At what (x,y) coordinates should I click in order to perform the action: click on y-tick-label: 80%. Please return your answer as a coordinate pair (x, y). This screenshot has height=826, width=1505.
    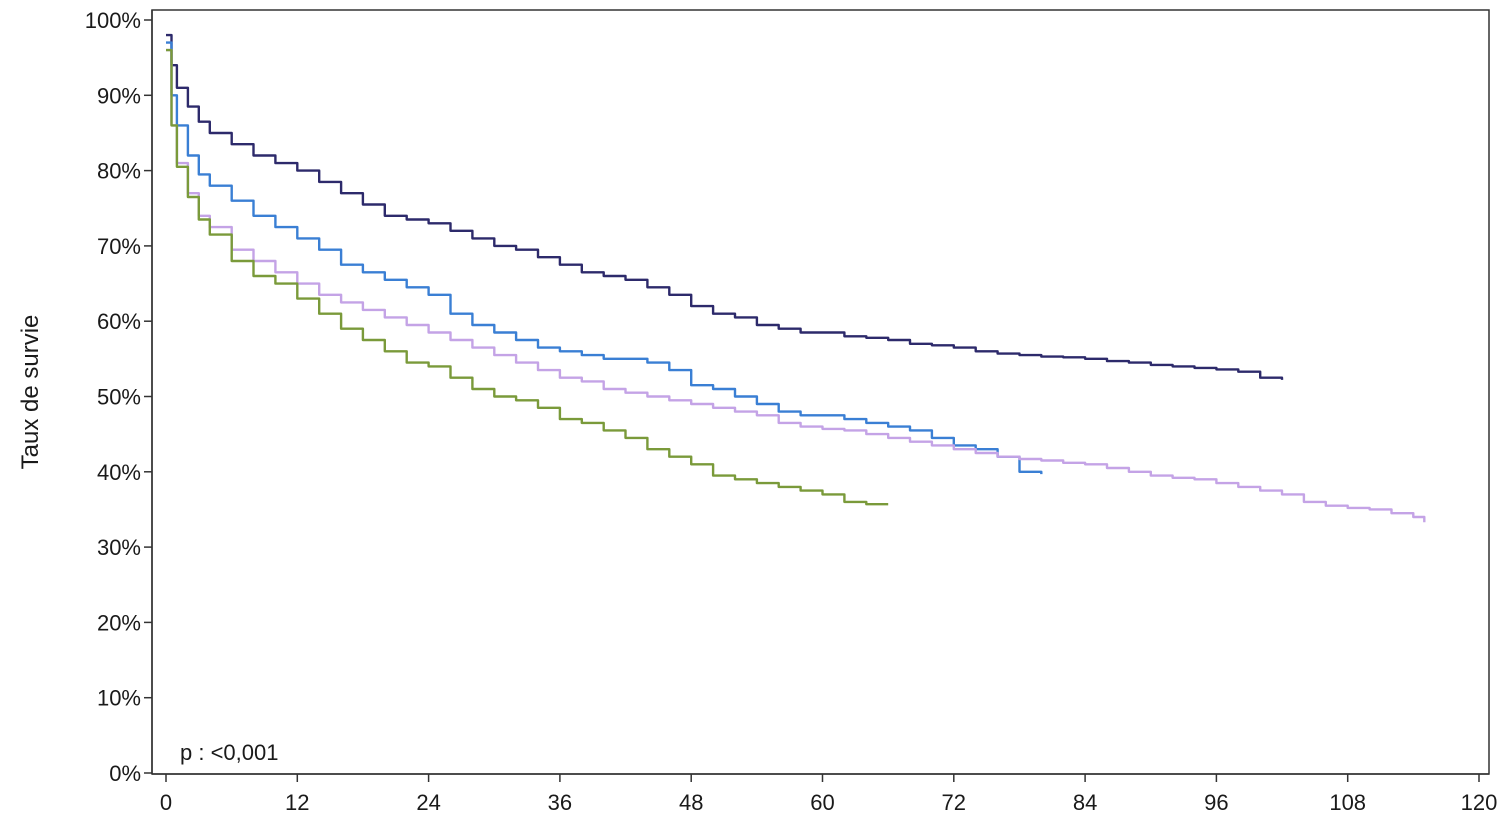
    Looking at the image, I should click on (119, 171).